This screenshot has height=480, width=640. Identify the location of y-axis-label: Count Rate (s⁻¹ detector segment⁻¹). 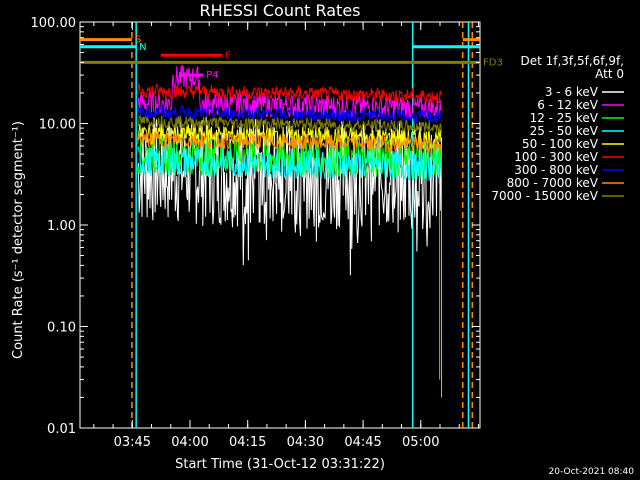
(18, 240).